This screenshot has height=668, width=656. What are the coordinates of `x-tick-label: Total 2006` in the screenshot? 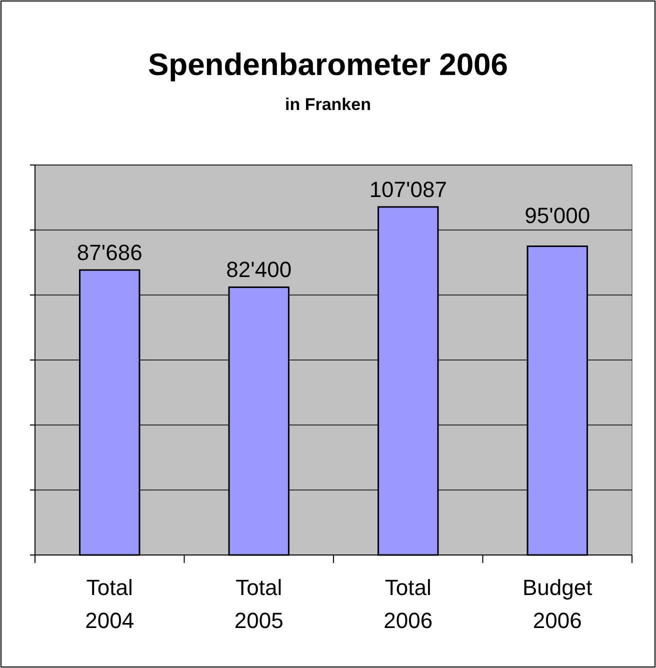 It's located at (408, 604).